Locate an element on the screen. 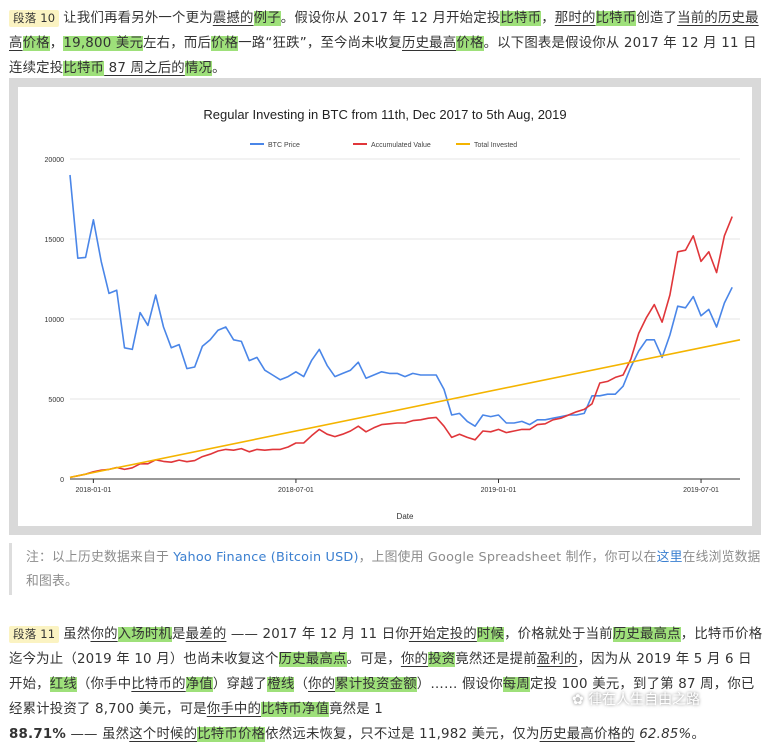 The width and height of the screenshot is (778, 747). watermark: ✿ 律在人生自由之路 is located at coordinates (636, 700).